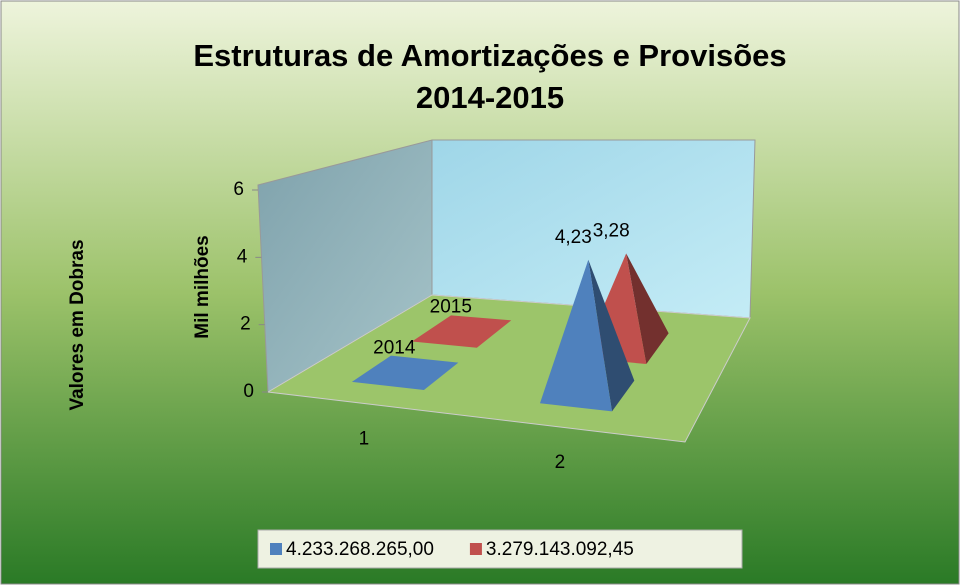 This screenshot has height=585, width=960. What do you see at coordinates (489, 55) in the screenshot?
I see `chart-title: Estruturas de Amortizações e Provisões` at bounding box center [489, 55].